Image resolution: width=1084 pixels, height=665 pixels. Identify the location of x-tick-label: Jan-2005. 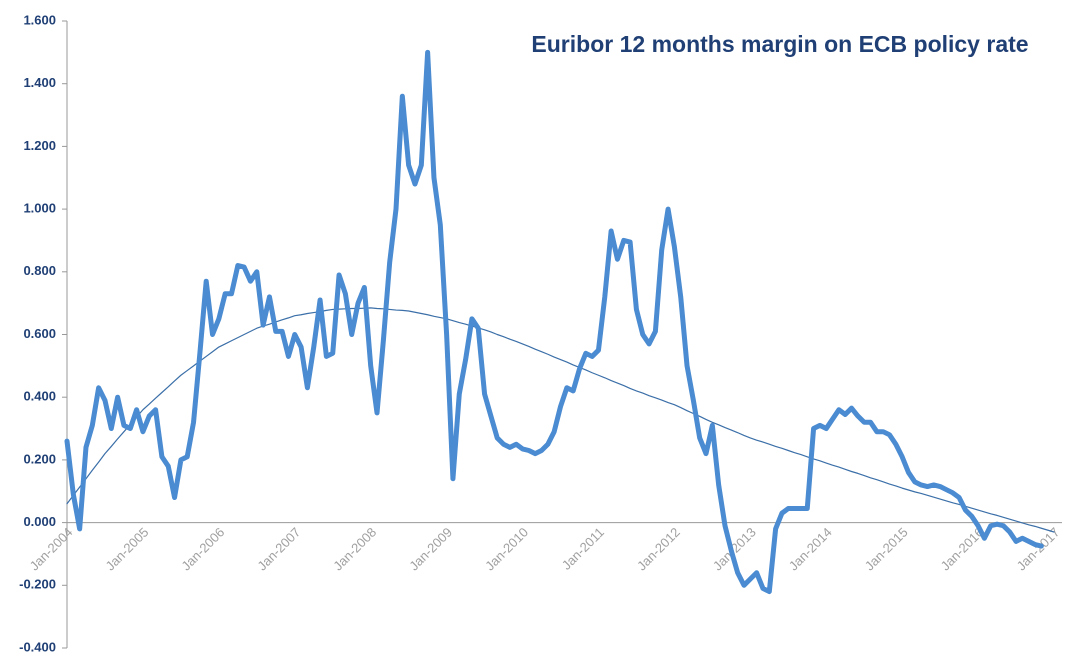
(127, 549).